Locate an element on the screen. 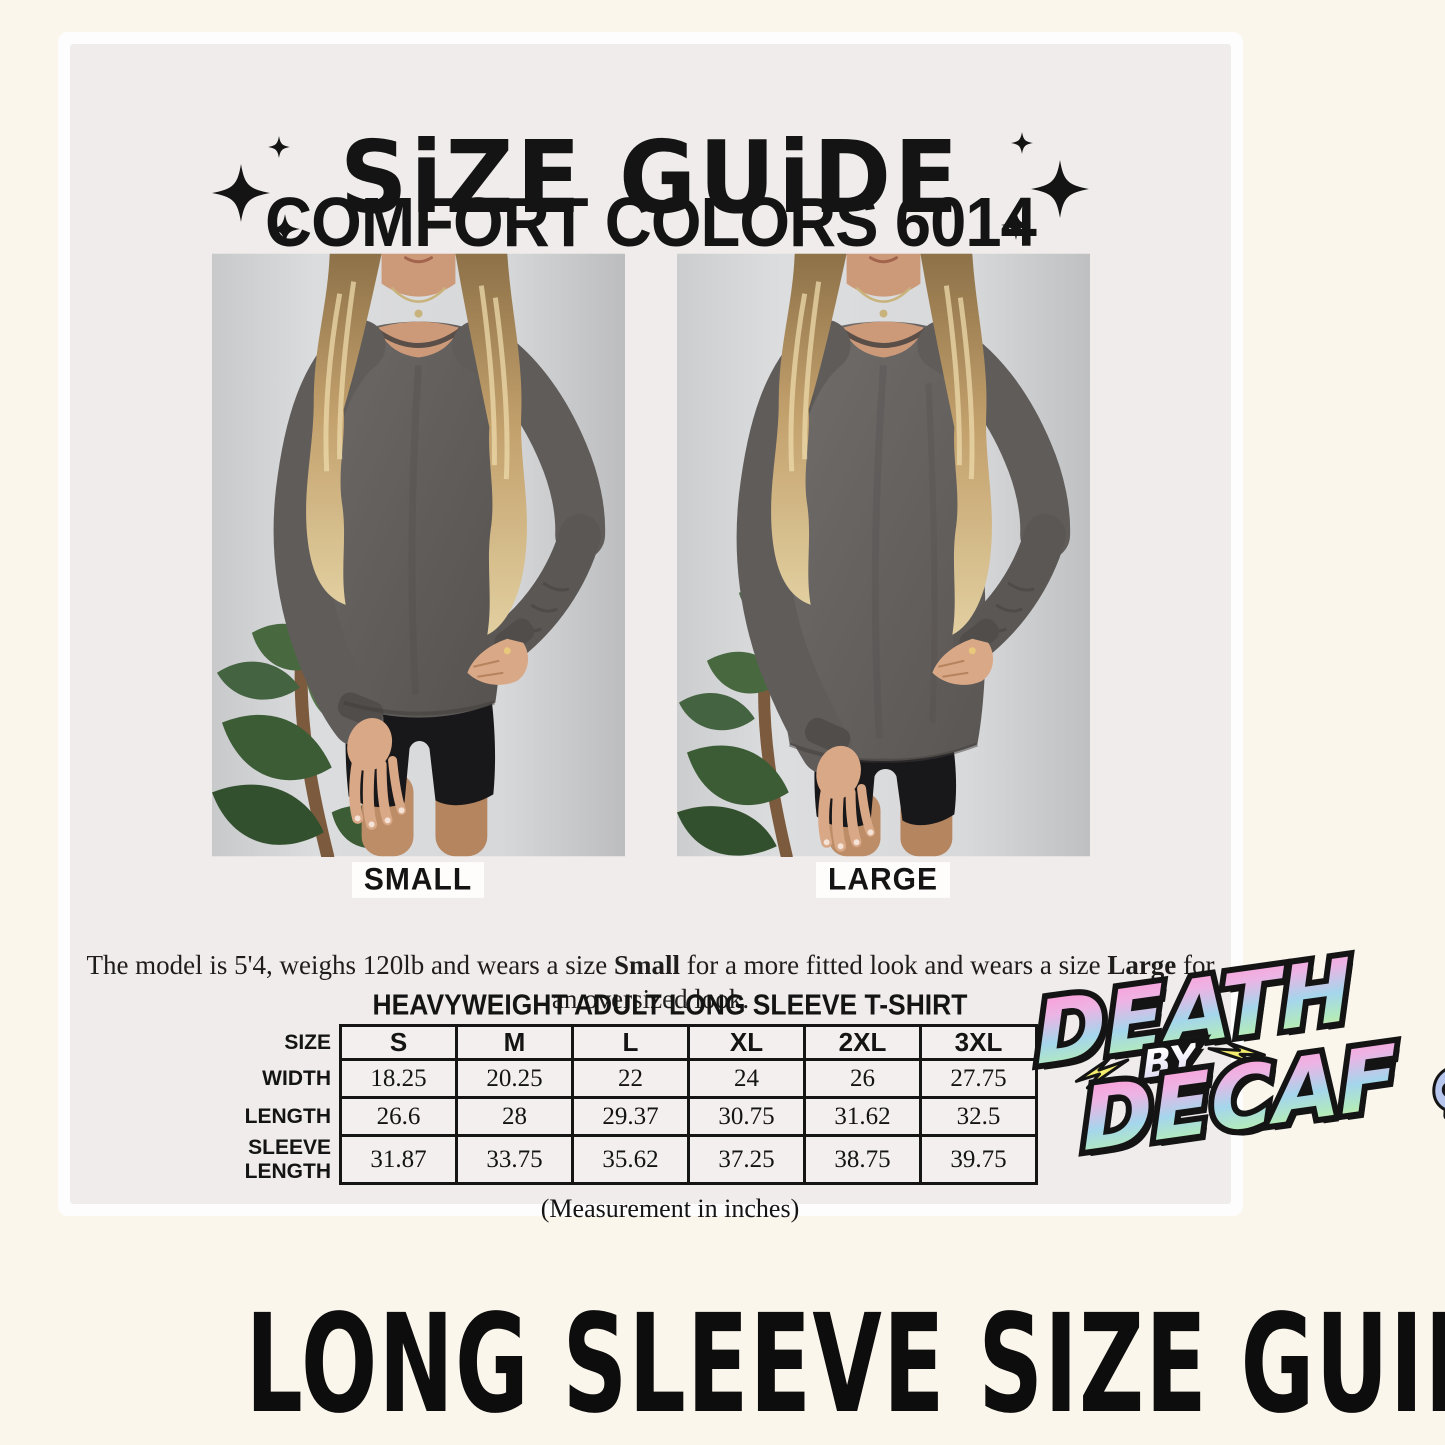 The image size is (1445, 1445). death-by-decaf-logo: DEATHDEATH BYBY DECAFDECAF is located at coordinates (1236, 1055).